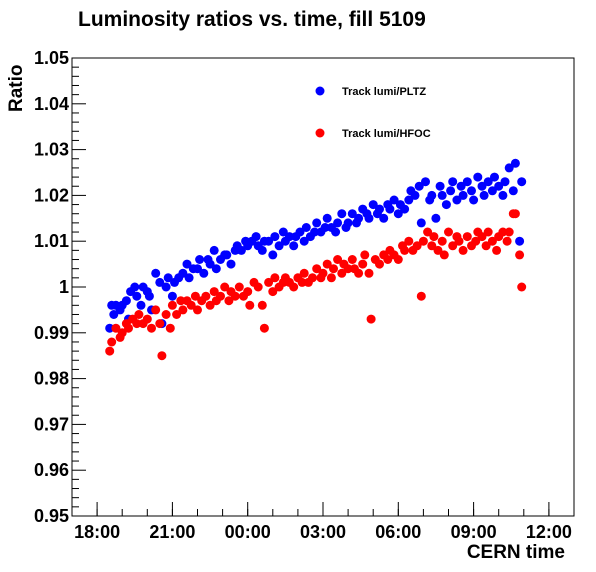  I want to click on y-tick-label: 1.02, so click(51, 195).